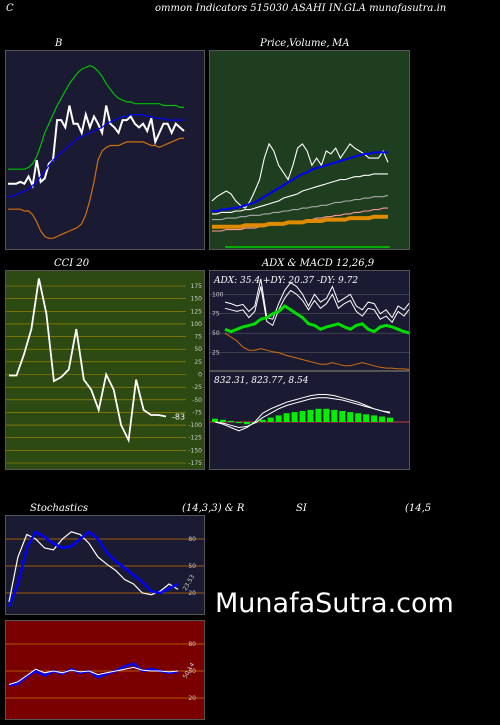 Image resolution: width=500 pixels, height=725 pixels. What do you see at coordinates (59, 508) in the screenshot?
I see `stoch-title: Stochastics` at bounding box center [59, 508].